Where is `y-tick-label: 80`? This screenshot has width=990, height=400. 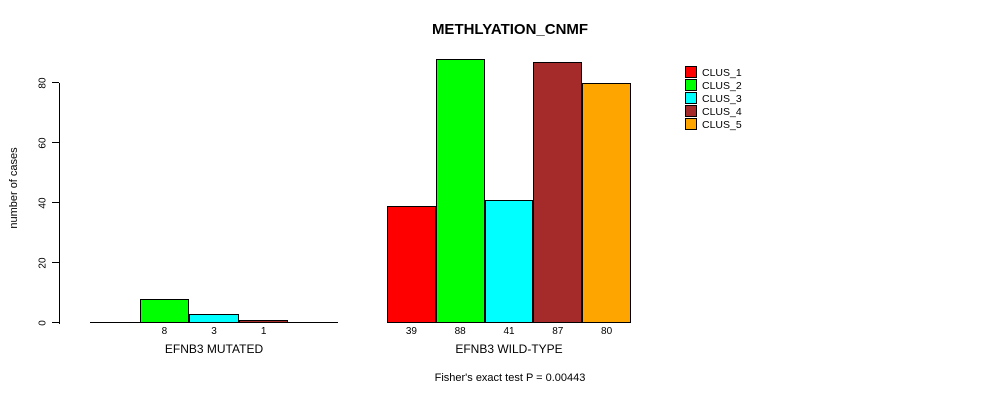 y-tick-label: 80 is located at coordinates (43, 83).